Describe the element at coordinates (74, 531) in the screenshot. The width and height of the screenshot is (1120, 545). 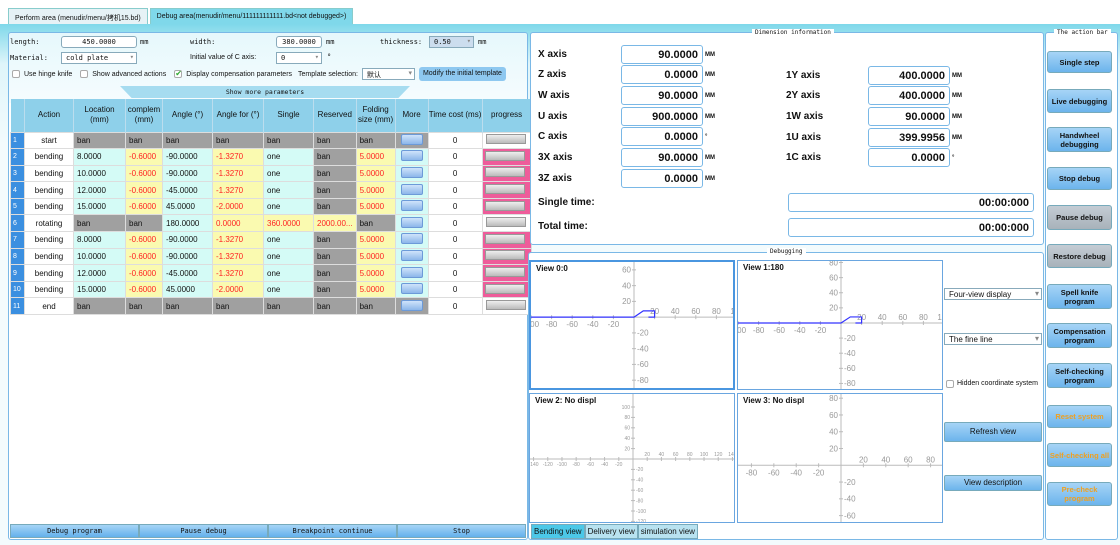
I see `debug-program-button: Debug program` at that location.